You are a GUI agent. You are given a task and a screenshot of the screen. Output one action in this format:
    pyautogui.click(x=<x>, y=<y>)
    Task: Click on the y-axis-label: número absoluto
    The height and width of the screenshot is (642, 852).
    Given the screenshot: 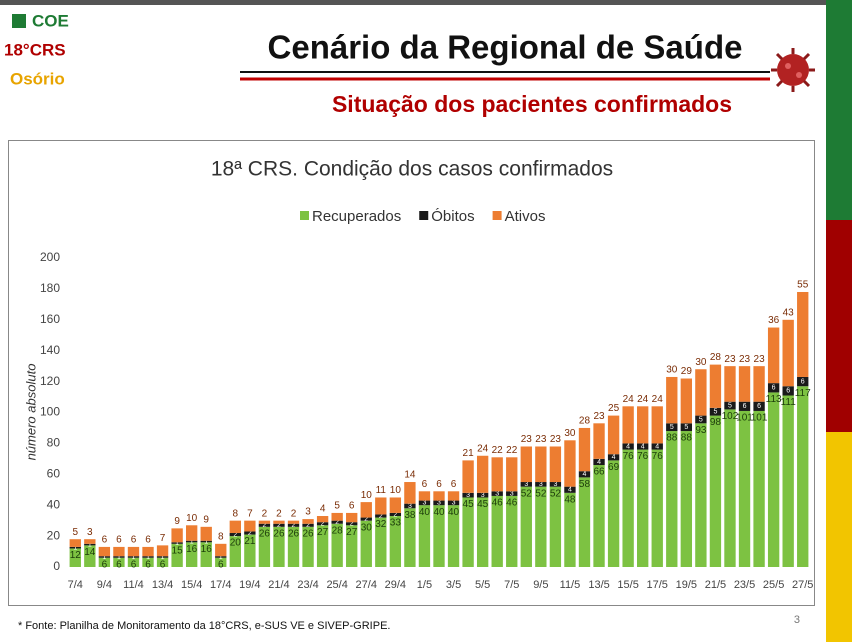 What is the action you would take?
    pyautogui.click(x=30, y=412)
    